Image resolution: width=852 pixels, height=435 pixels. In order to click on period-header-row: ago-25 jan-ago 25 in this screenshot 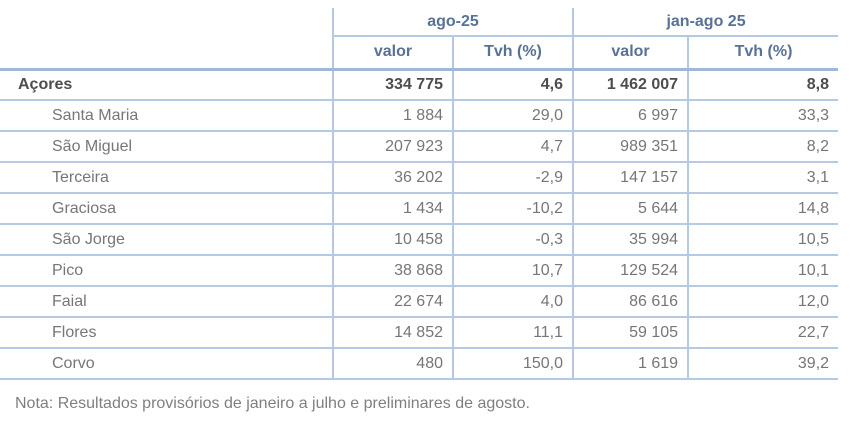, I will do `click(419, 22)`.